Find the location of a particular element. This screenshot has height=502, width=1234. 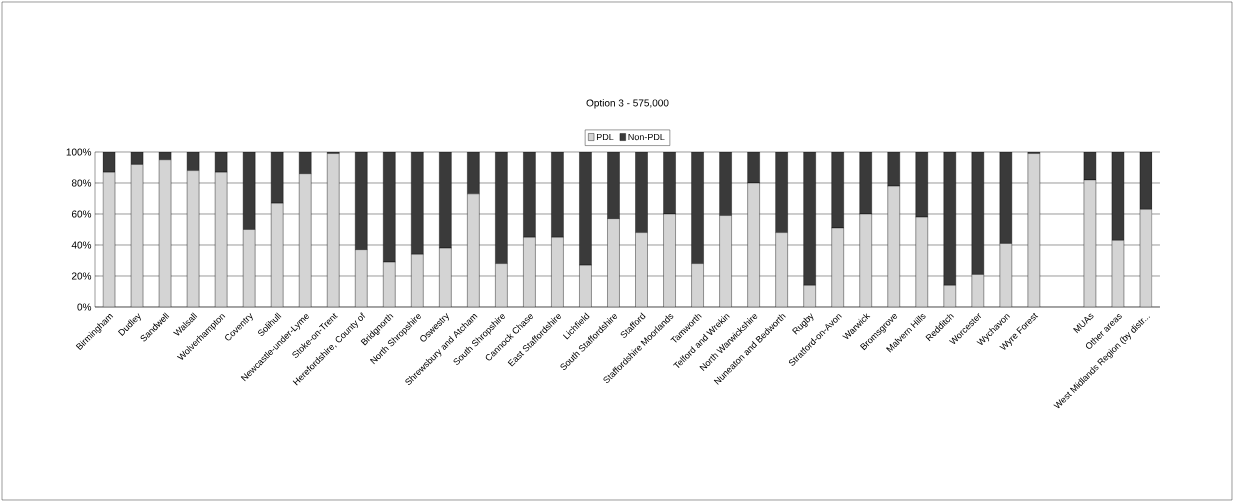

chart-title: Option 3 - 575,000 is located at coordinates (627, 104).